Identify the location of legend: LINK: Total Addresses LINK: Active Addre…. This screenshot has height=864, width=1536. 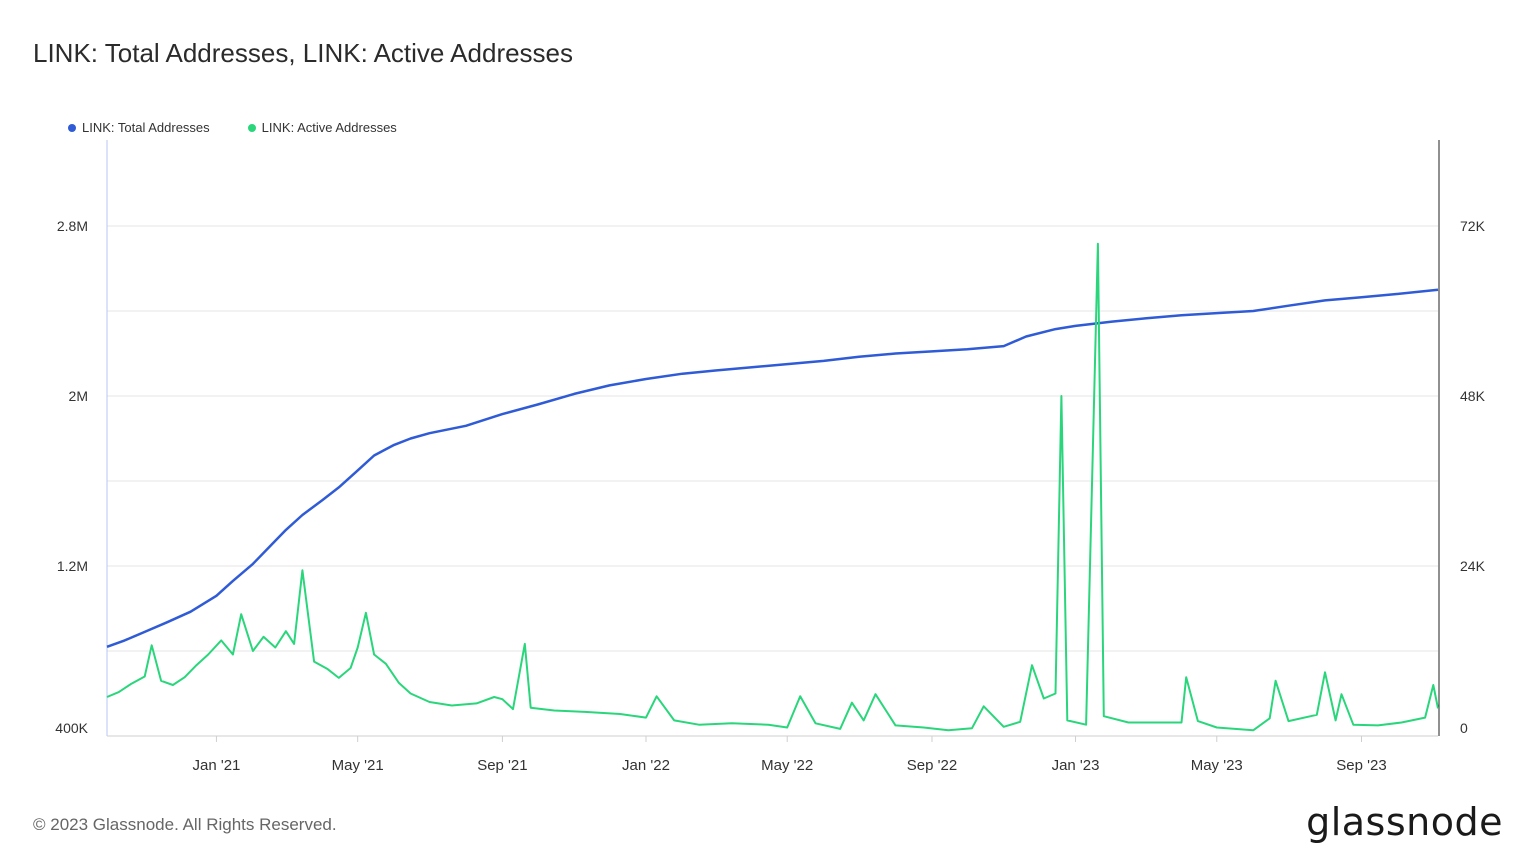
(232, 127).